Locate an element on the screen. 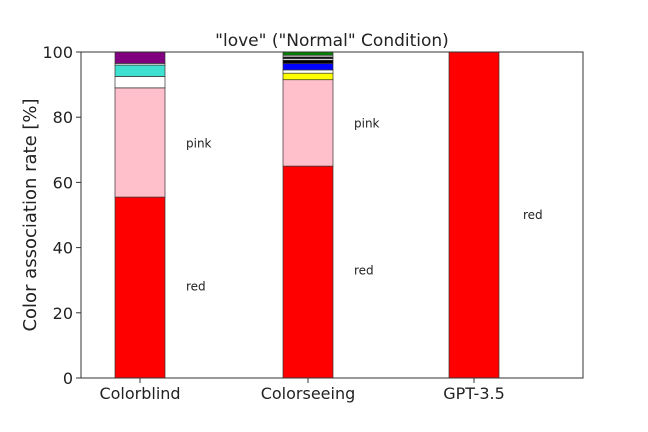 The width and height of the screenshot is (648, 432). x-axis: Colorblind Colorseeing GPT-3.5 is located at coordinates (302, 390).